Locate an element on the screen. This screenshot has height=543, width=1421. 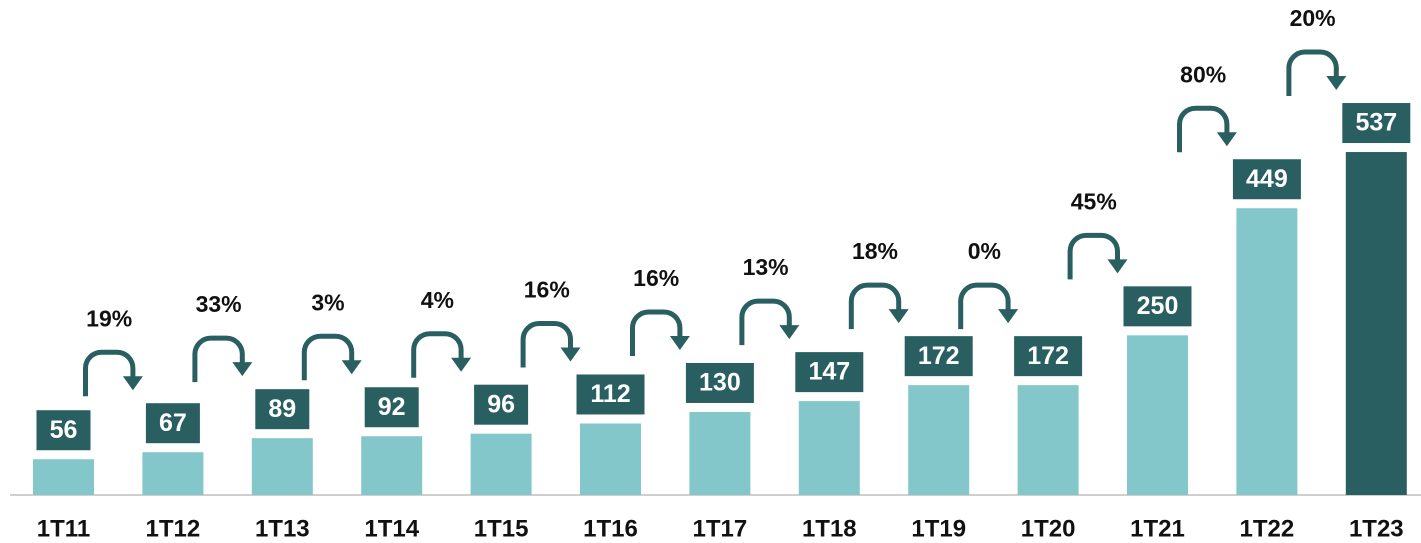
value-label: 449 is located at coordinates (1267, 179).